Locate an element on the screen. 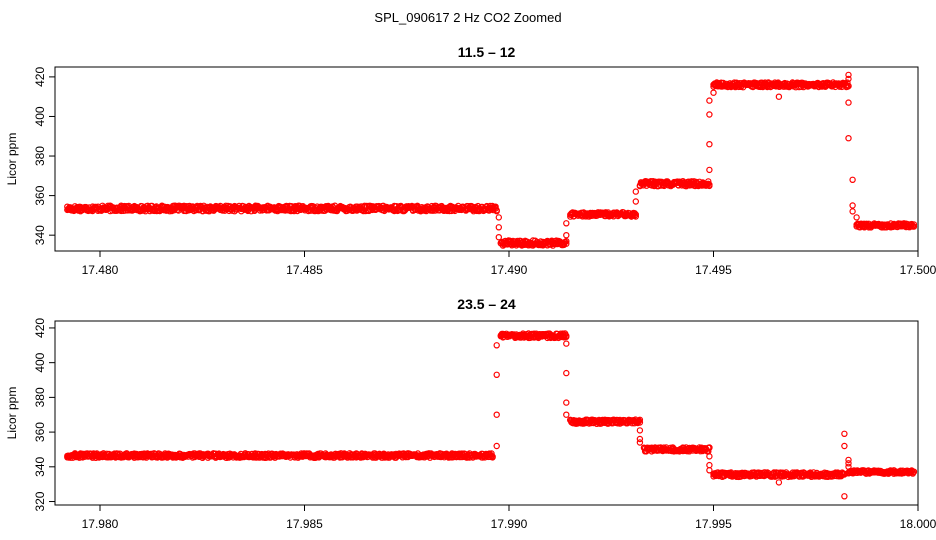 This screenshot has height=540, width=936. x-tick-label: 17.980 is located at coordinates (100, 524).